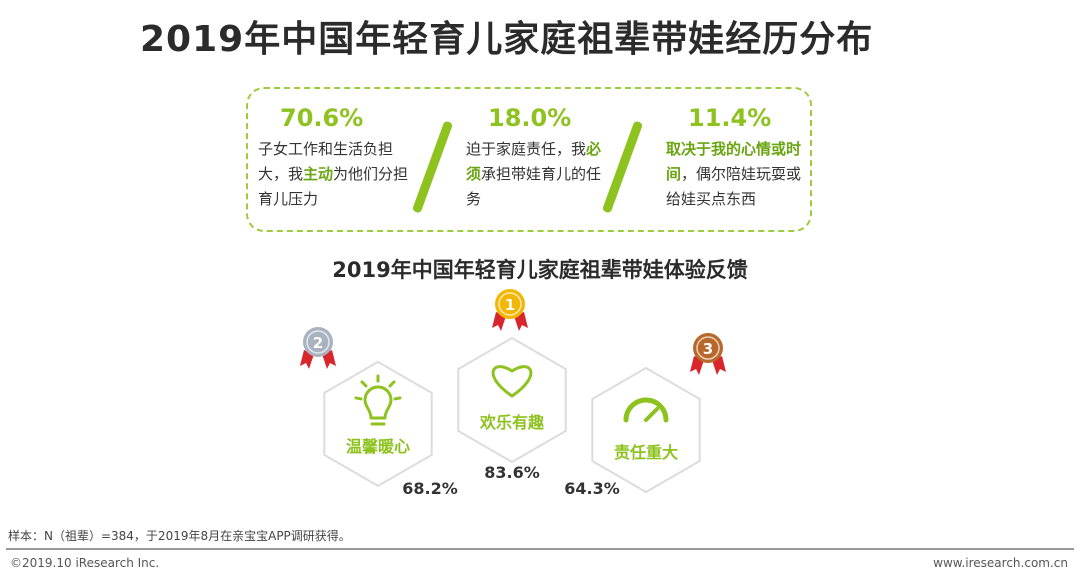  I want to click on reason-text: 子女工作和生活负担大，我主动为他们分担育儿压力, so click(333, 174).